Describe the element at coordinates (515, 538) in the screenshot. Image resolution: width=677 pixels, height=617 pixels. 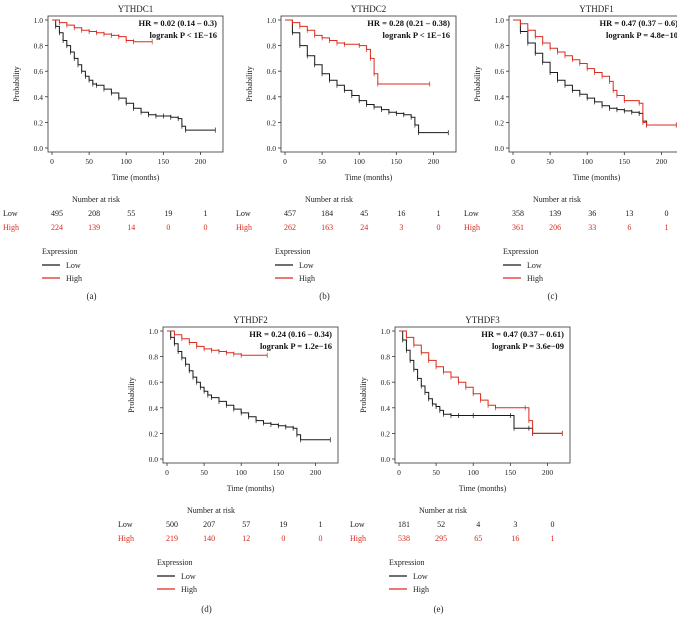
I see `risk-count-high: 16` at that location.